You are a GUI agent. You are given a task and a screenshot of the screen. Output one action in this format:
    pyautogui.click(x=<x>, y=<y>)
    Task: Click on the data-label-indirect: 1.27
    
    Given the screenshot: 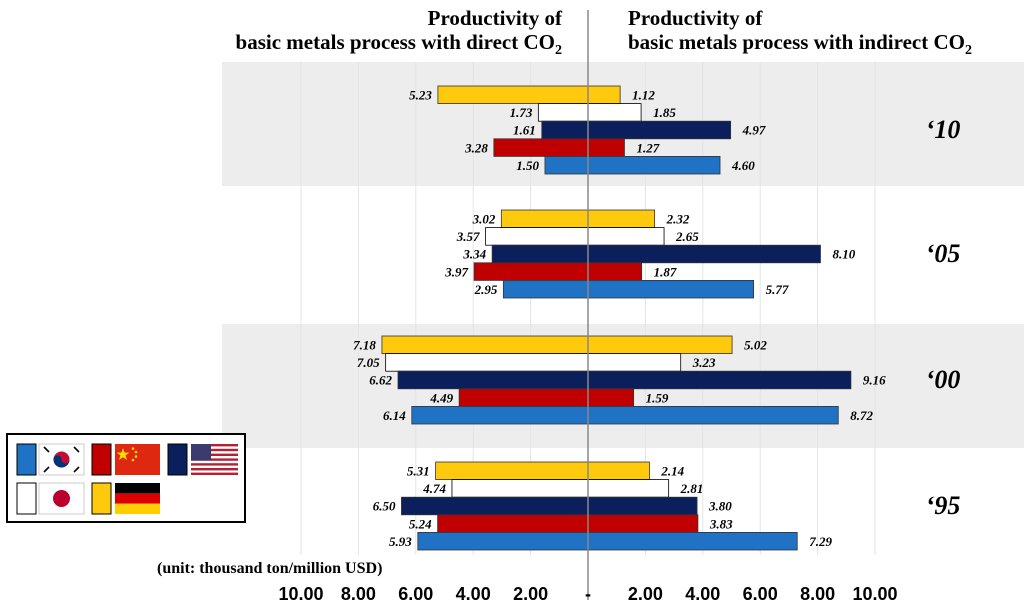 What is the action you would take?
    pyautogui.click(x=647, y=147)
    